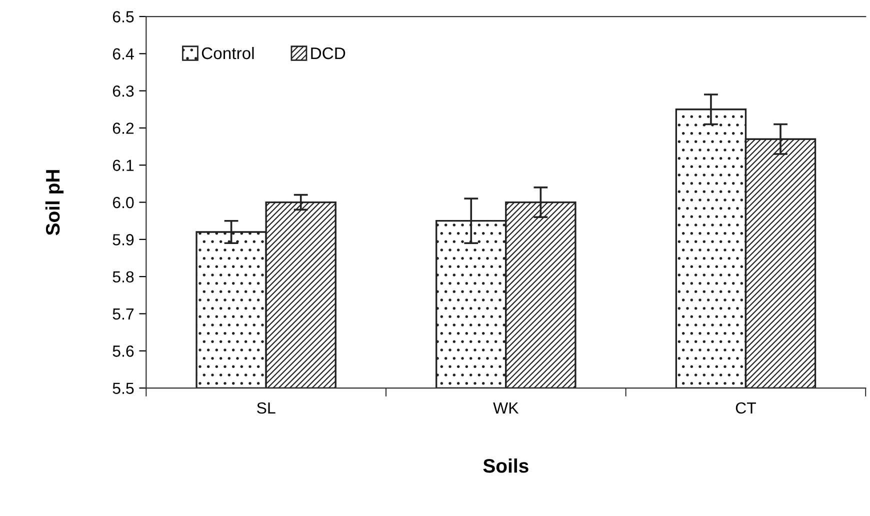 The width and height of the screenshot is (870, 516). What do you see at coordinates (228, 53) in the screenshot?
I see `legend-label: Control` at bounding box center [228, 53].